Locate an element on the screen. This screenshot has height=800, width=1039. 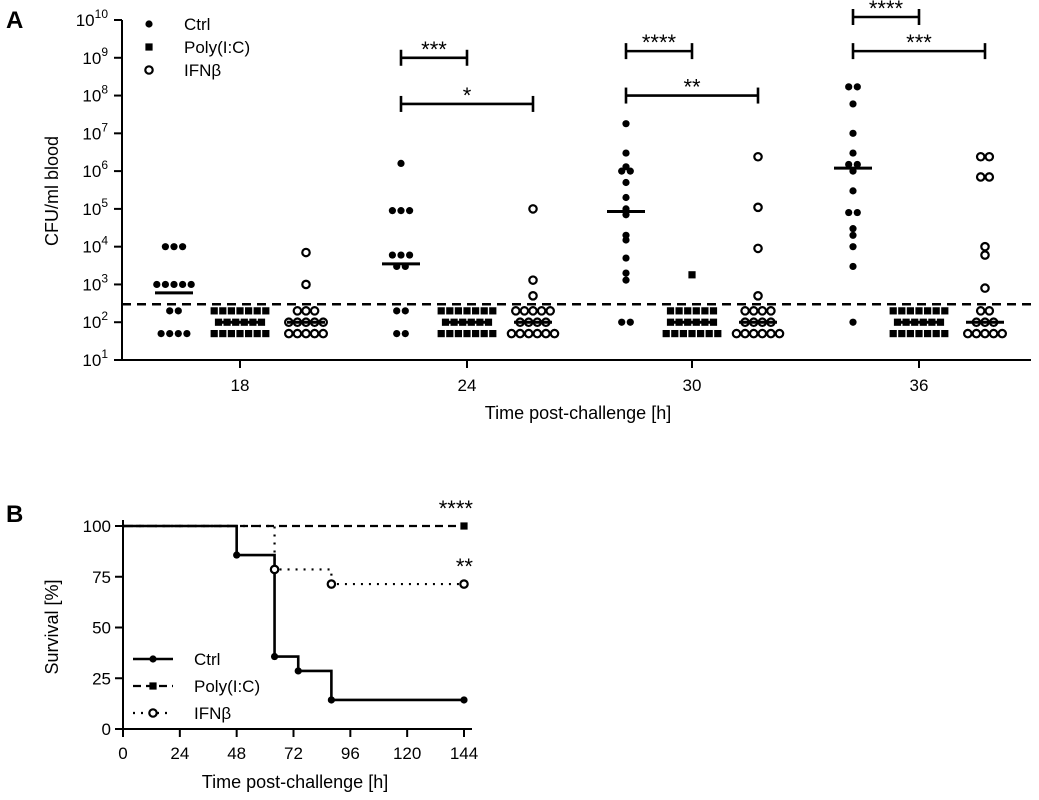
panel-label-b: B is located at coordinates (14, 514).